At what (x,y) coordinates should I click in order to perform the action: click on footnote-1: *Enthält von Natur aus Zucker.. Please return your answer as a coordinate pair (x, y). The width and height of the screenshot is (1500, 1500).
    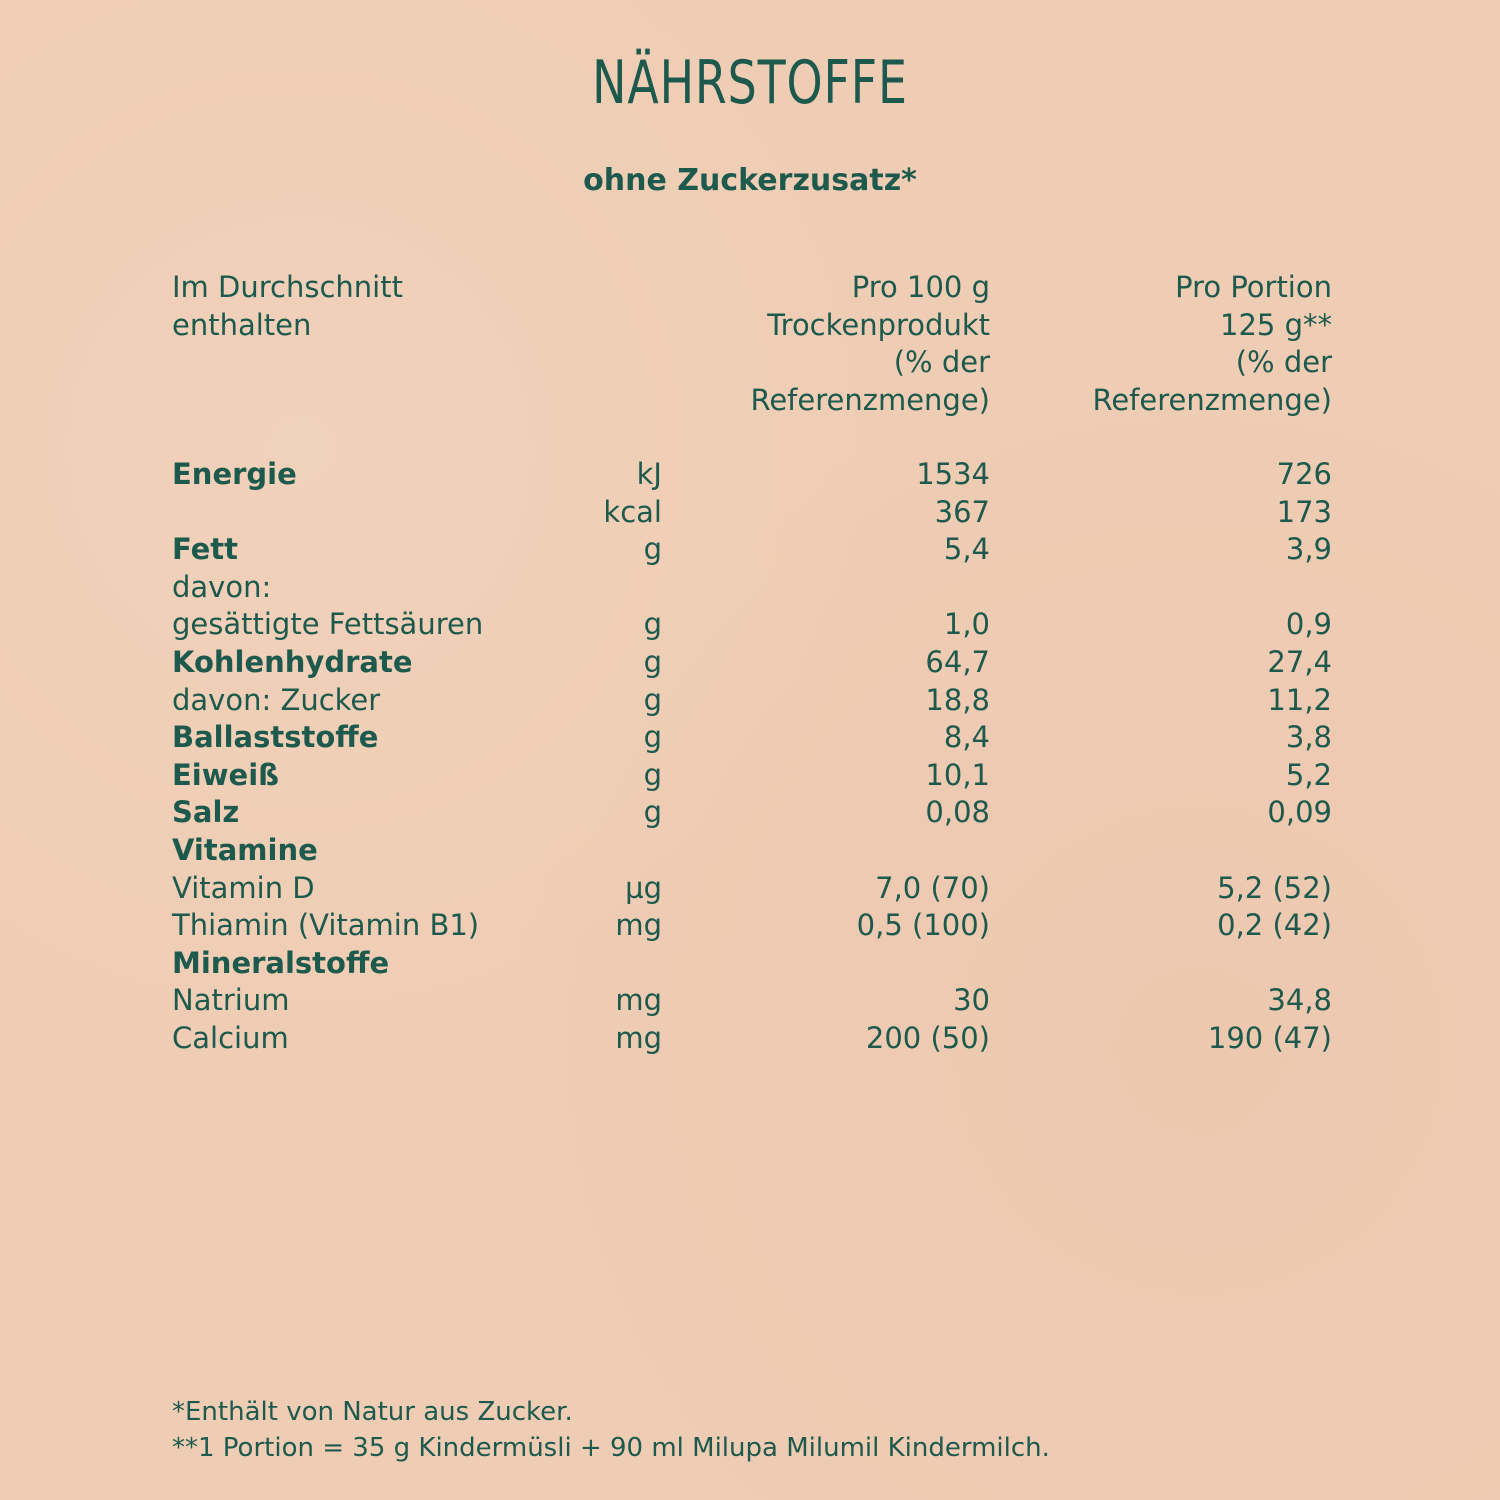
    Looking at the image, I should click on (372, 1412).